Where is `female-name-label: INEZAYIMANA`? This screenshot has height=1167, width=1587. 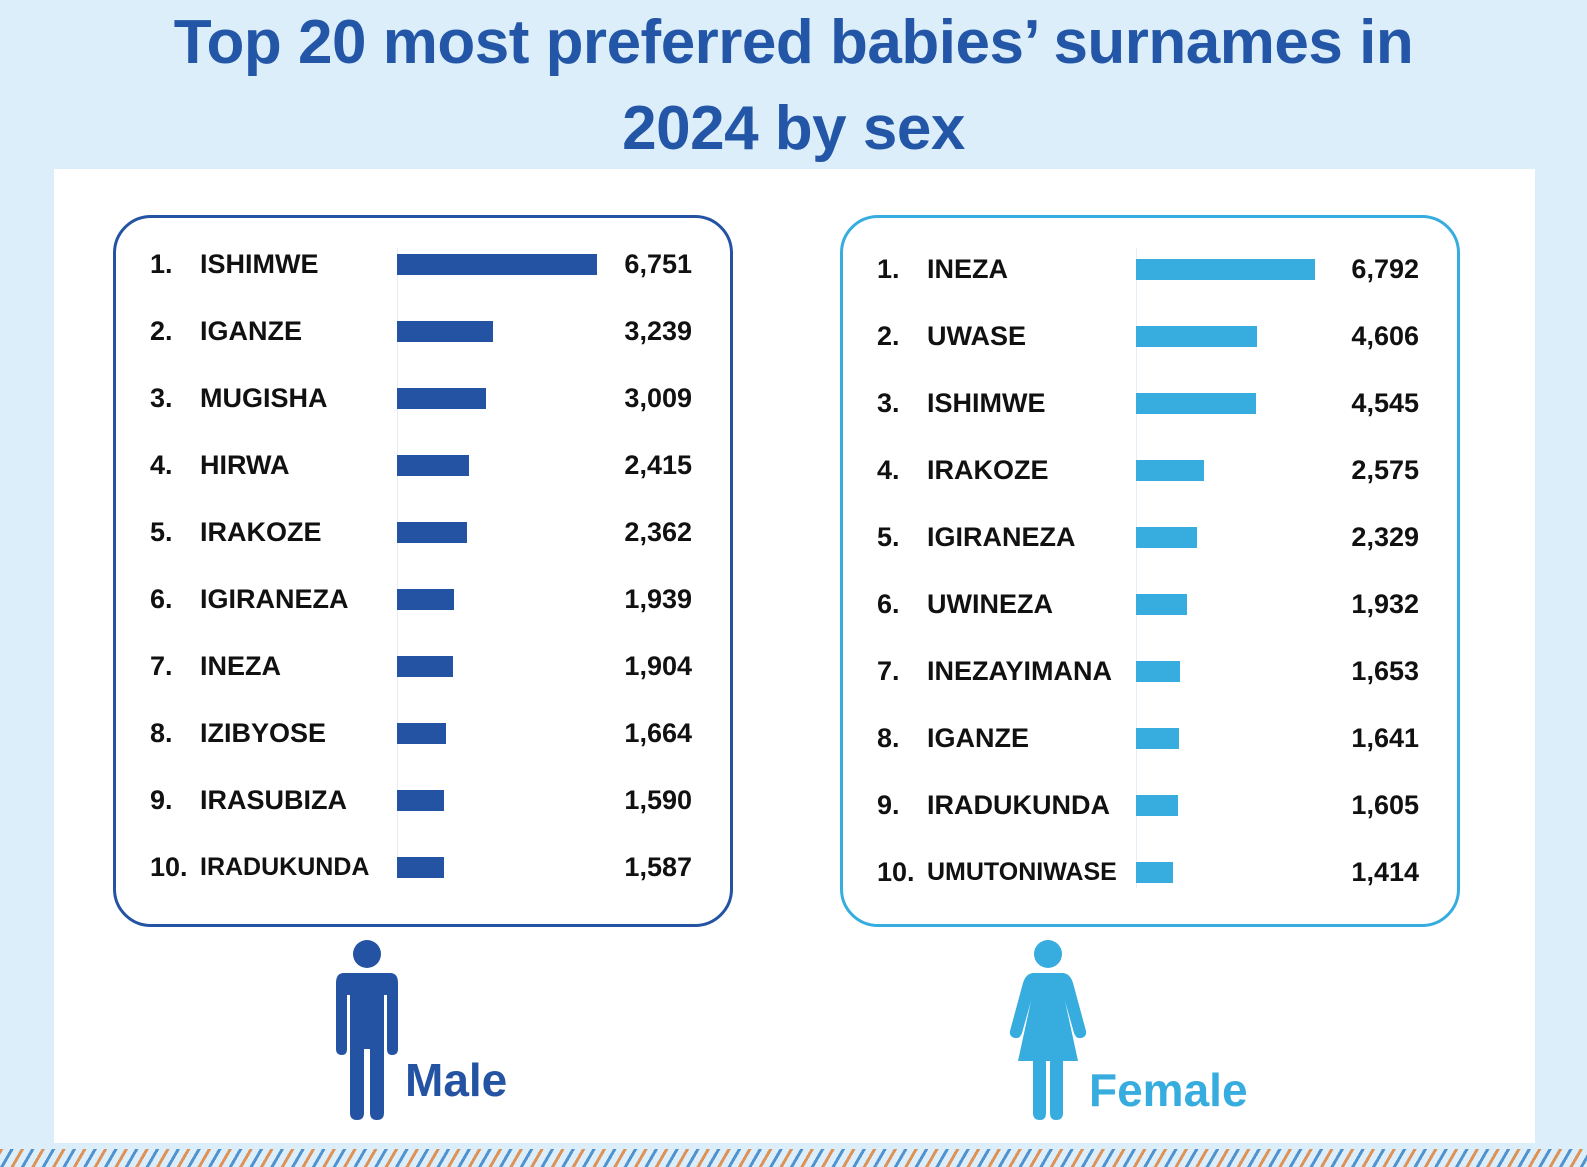
female-name-label: INEZAYIMANA is located at coordinates (1020, 671).